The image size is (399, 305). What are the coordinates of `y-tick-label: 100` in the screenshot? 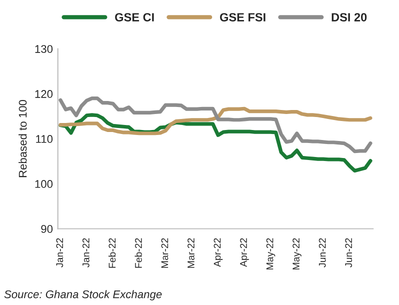 It's located at (44, 184).